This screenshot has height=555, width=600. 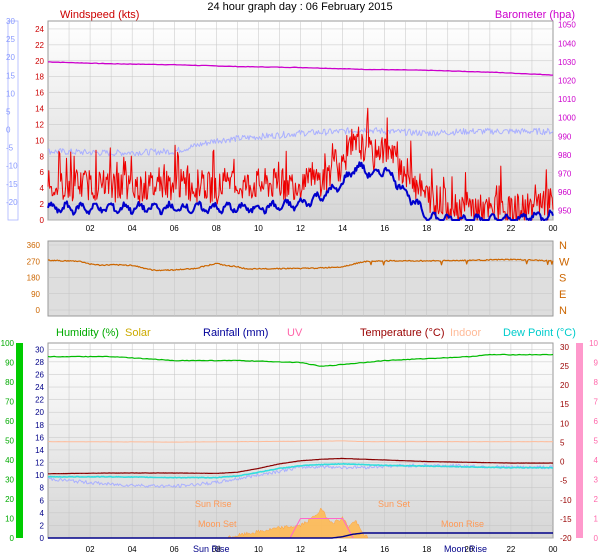 I want to click on barometer-tick: 1030, so click(x=567, y=62).